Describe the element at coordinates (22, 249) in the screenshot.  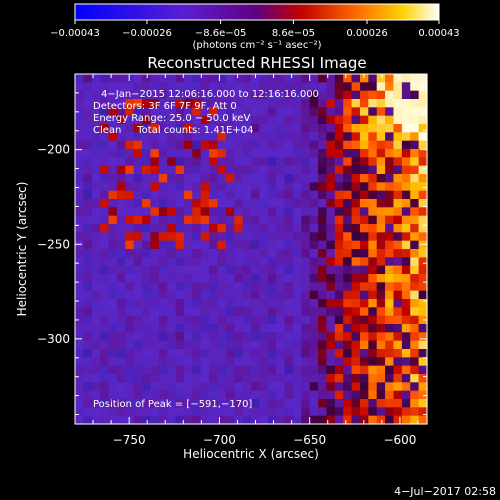
I see `y-axis-label: Heliocentric Y (arcsec)` at that location.